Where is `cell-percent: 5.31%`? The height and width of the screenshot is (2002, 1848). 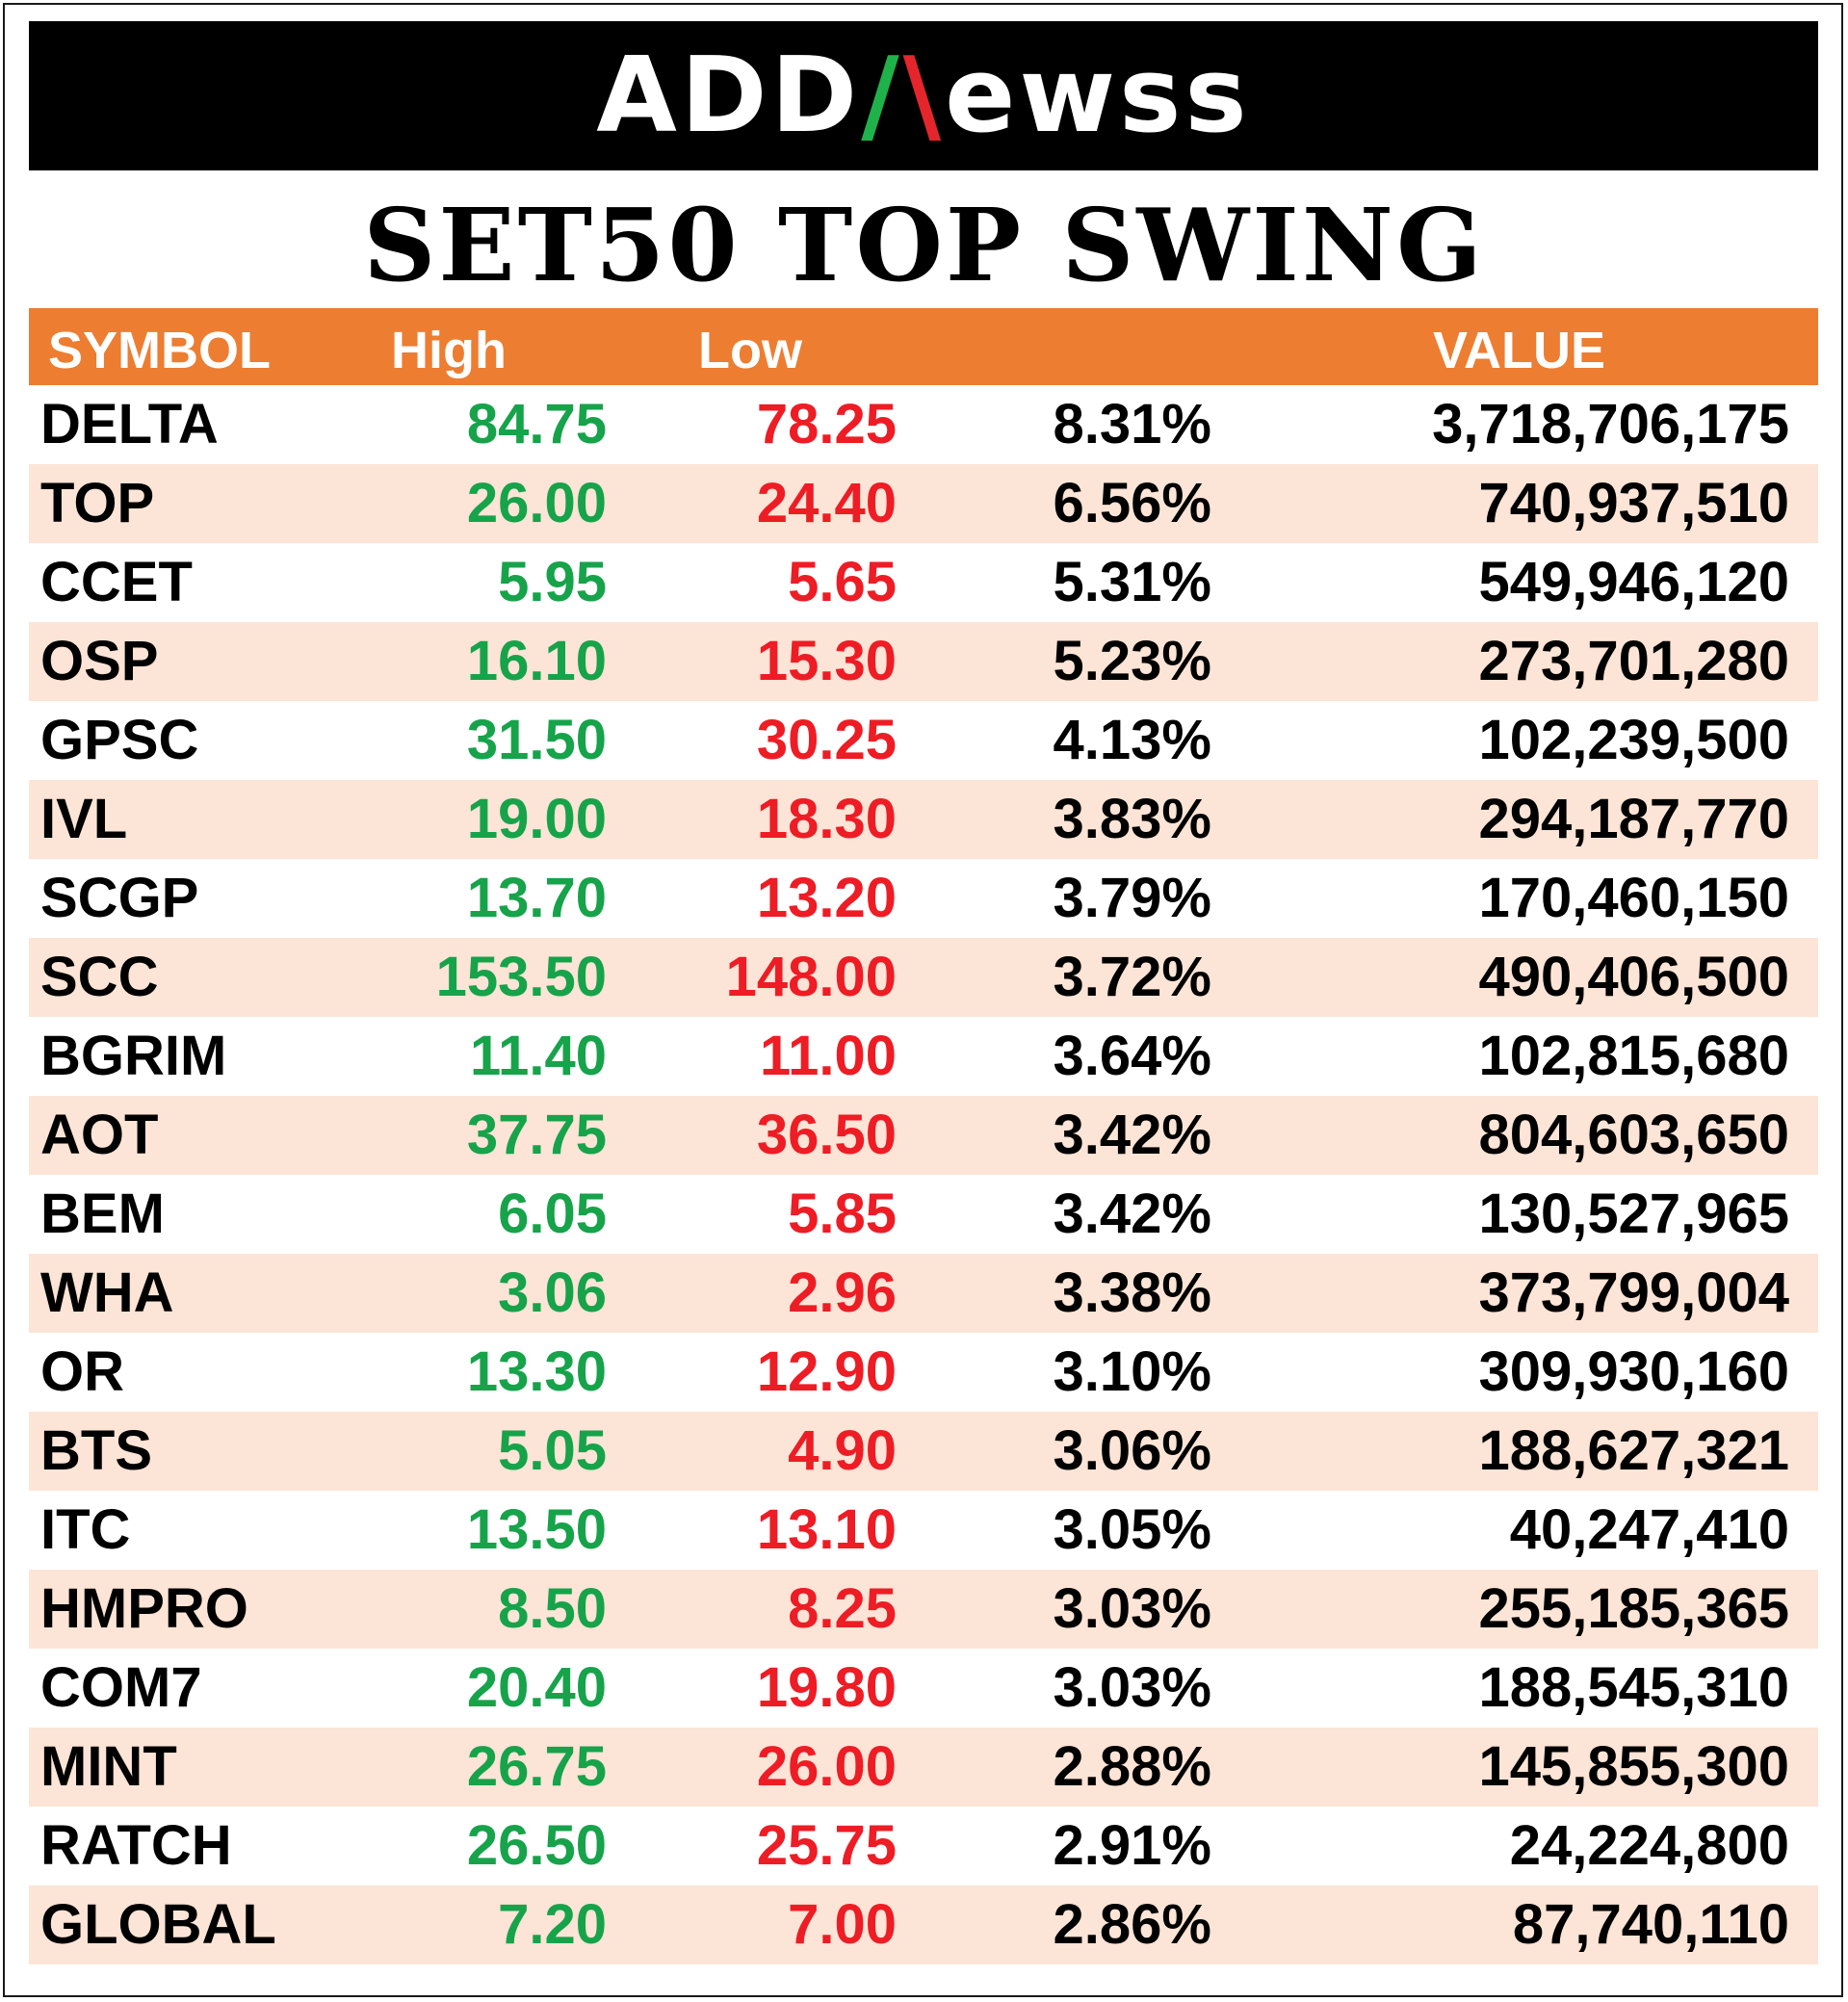 cell-percent: 5.31% is located at coordinates (1132, 582).